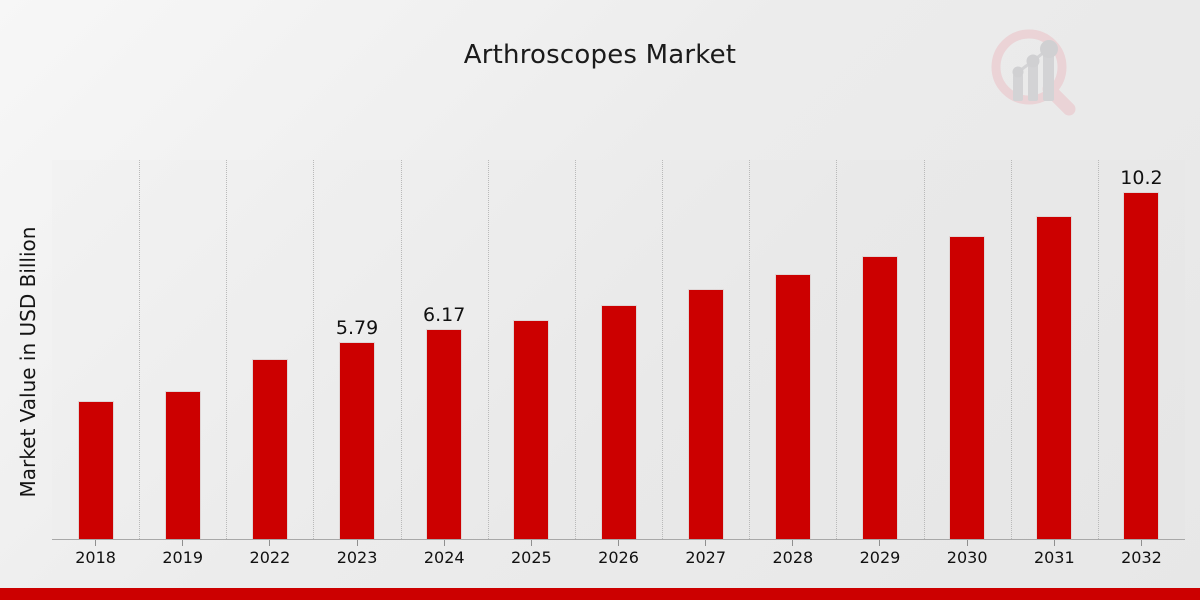 This screenshot has height=600, width=1200. I want to click on bar-2018, so click(95, 470).